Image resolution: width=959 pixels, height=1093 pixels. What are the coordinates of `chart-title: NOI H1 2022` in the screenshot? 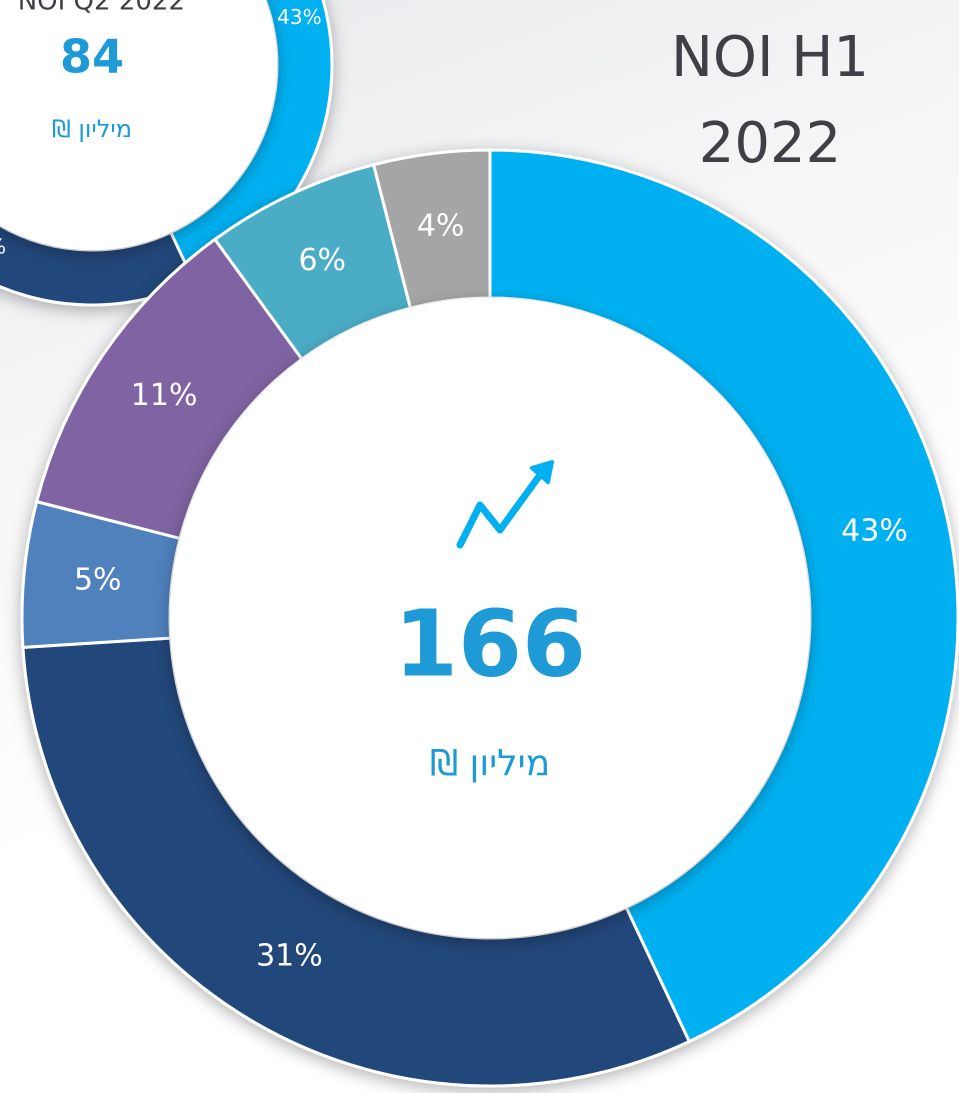 It's located at (770, 100).